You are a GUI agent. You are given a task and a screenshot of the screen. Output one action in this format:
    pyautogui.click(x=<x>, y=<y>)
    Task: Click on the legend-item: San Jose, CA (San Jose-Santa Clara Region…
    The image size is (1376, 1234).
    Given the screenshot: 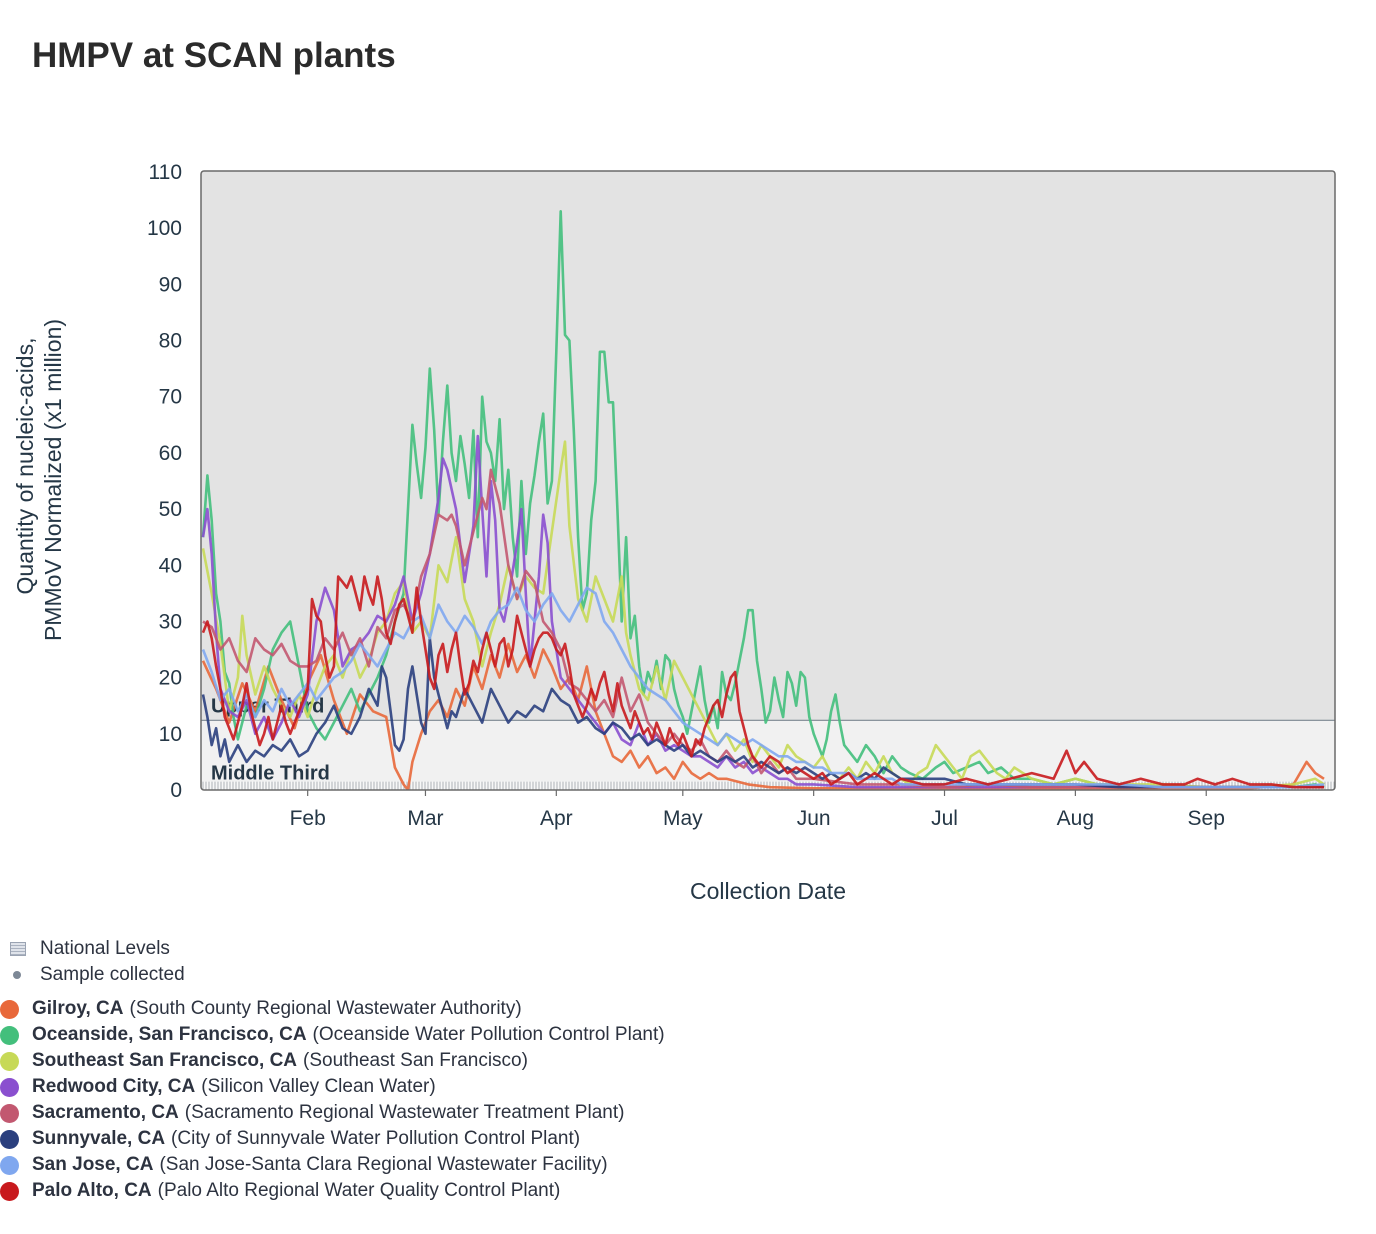 What is the action you would take?
    pyautogui.click(x=332, y=1165)
    